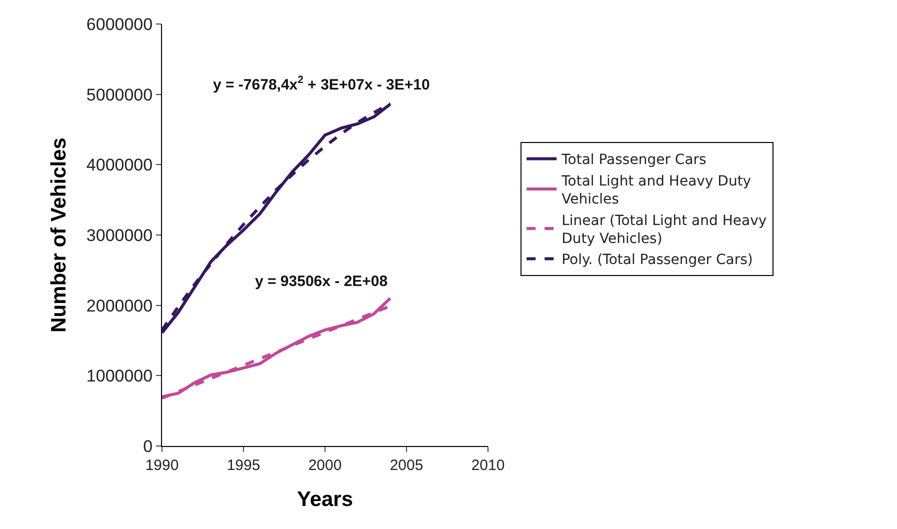 The height and width of the screenshot is (529, 897). Describe the element at coordinates (119, 94) in the screenshot. I see `y-tick-label: 5000000` at that location.